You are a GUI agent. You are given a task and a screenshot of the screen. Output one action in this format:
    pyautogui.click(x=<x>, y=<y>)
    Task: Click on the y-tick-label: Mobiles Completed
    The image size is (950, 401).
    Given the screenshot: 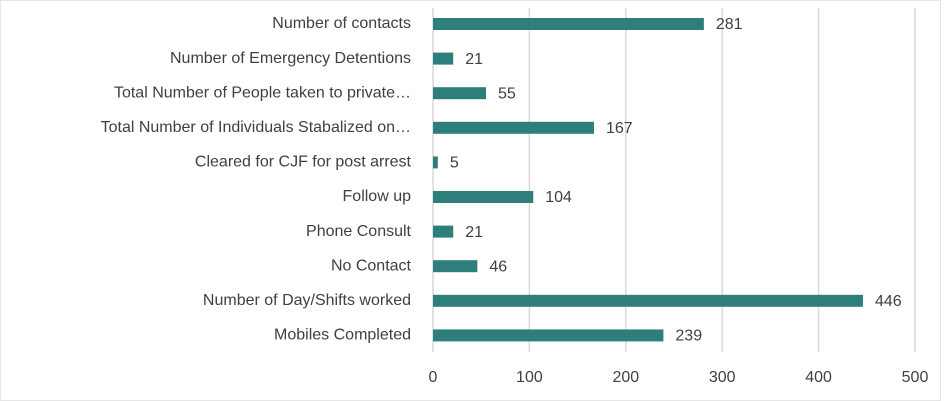 What is the action you would take?
    pyautogui.click(x=342, y=335)
    